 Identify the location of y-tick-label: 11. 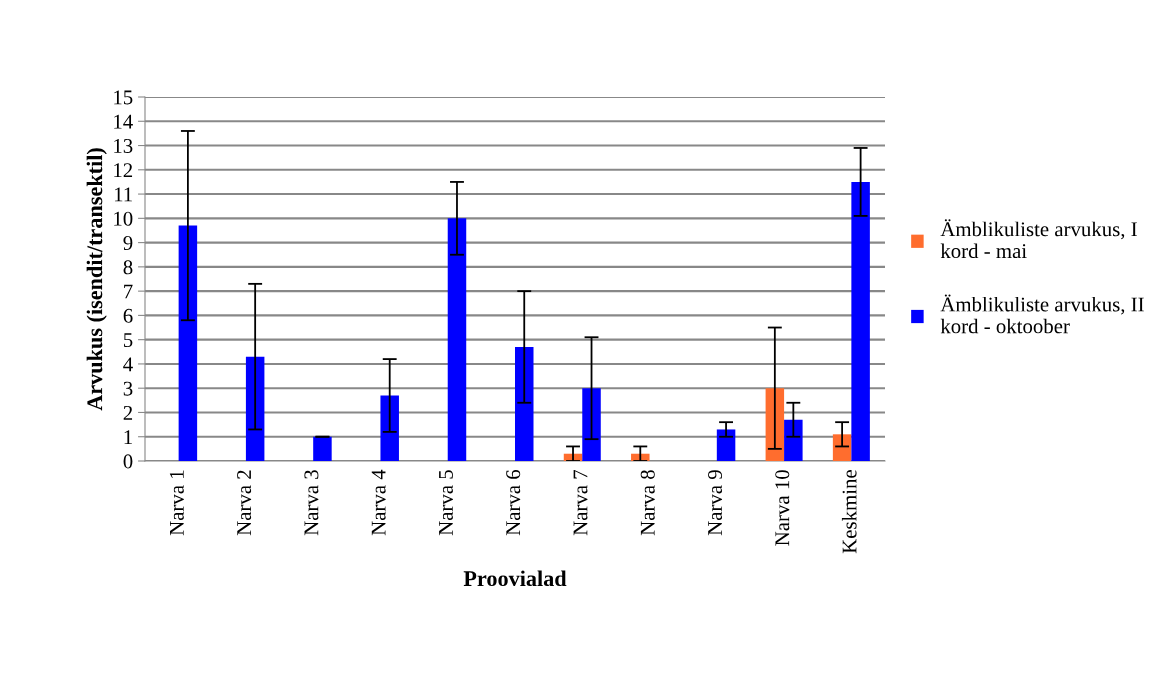
(123, 194).